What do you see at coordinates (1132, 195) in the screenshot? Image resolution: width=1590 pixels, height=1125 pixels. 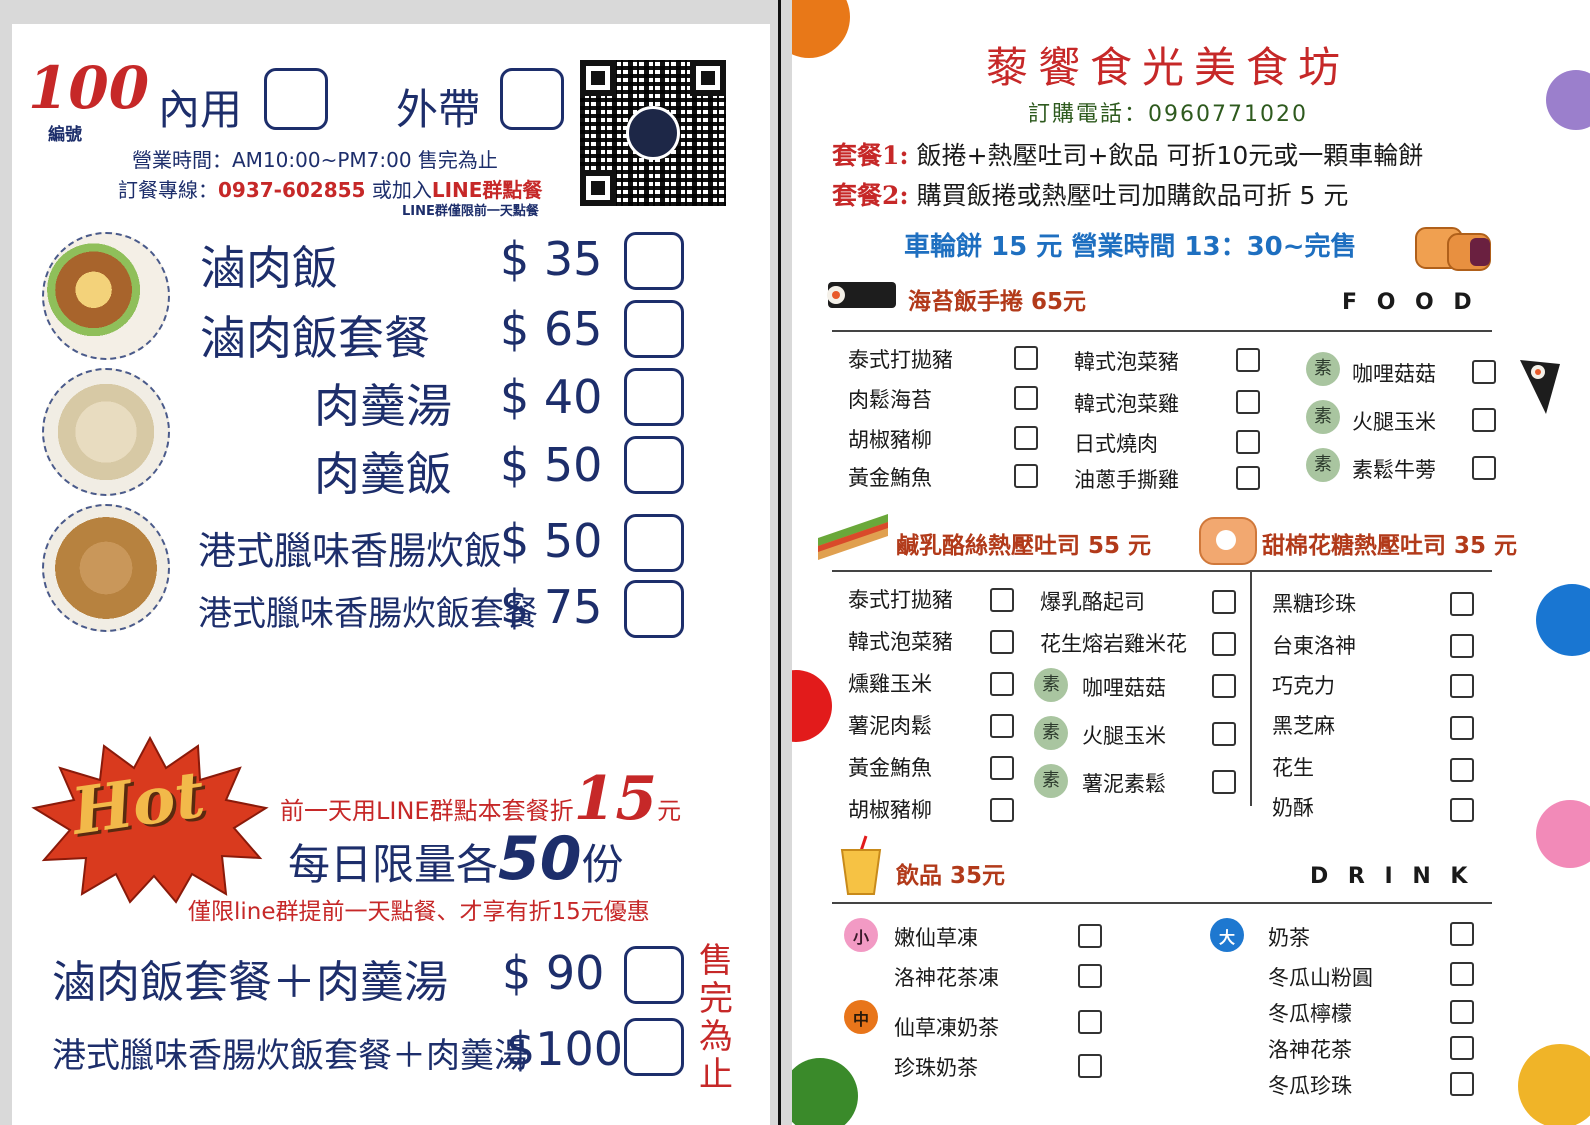 I see `combo-2-text: 購買飯捲或熱壓吐司加購飲品可折 5 元` at bounding box center [1132, 195].